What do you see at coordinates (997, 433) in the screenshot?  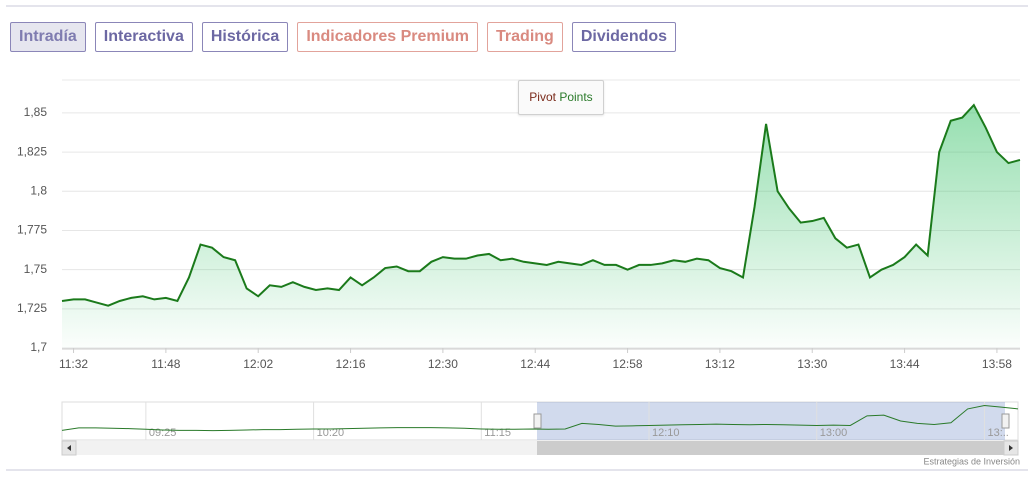 I see `nav-tick-label: 13:..` at bounding box center [997, 433].